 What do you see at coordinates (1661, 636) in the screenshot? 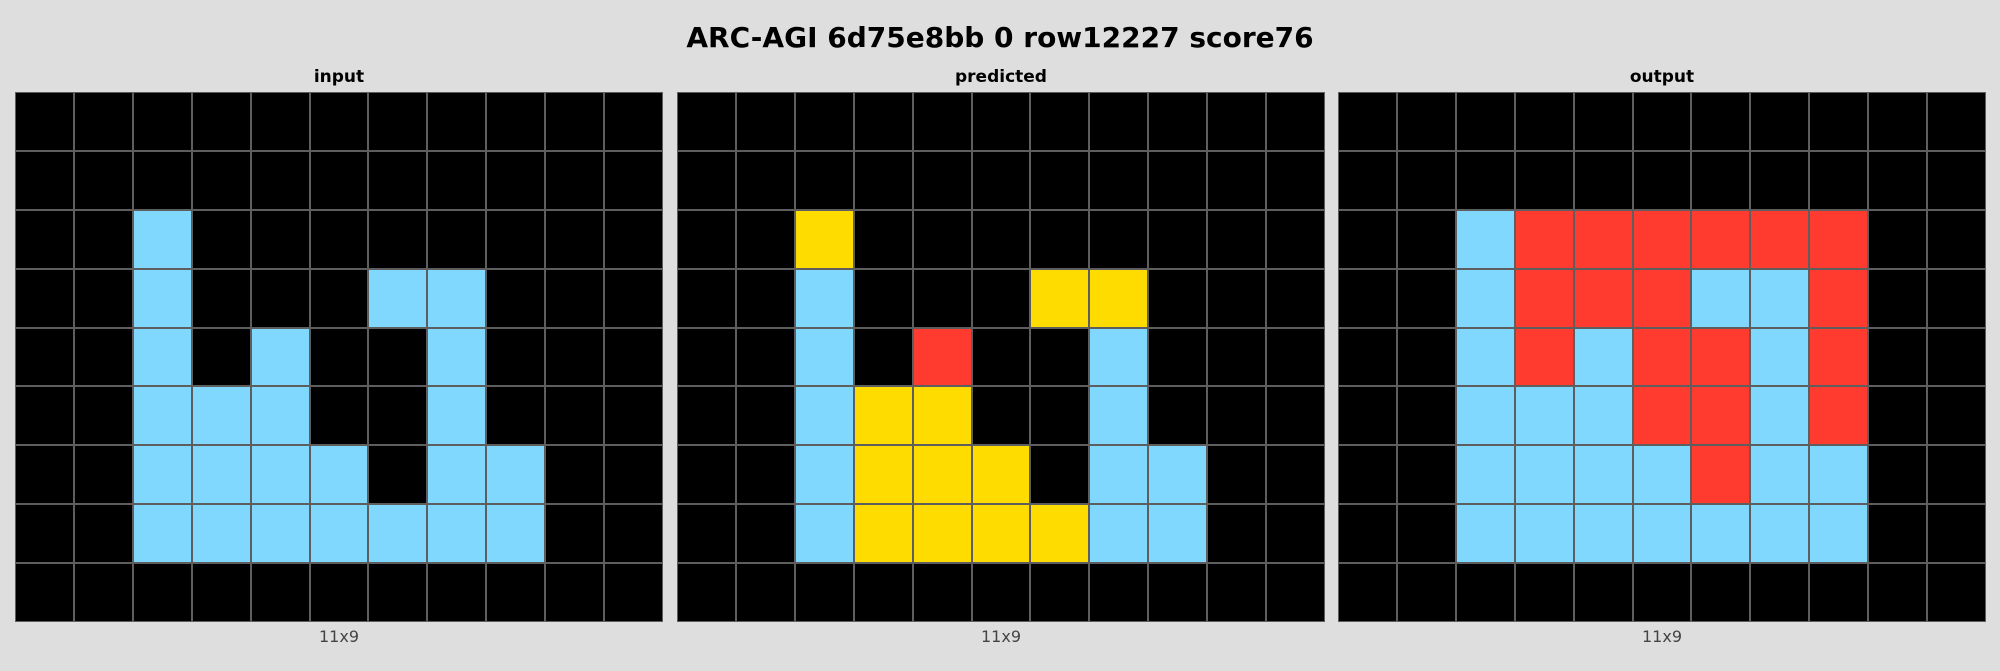
I see `grid-dims-output: 11x9` at bounding box center [1661, 636].